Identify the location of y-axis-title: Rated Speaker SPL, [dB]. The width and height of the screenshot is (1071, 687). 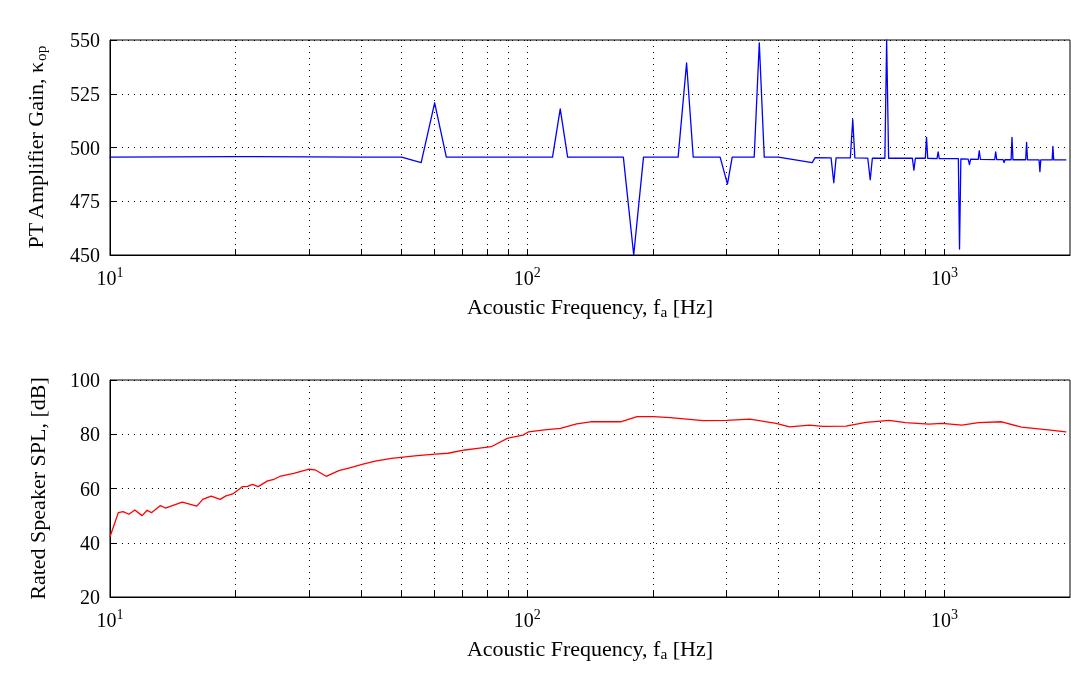
(37, 488).